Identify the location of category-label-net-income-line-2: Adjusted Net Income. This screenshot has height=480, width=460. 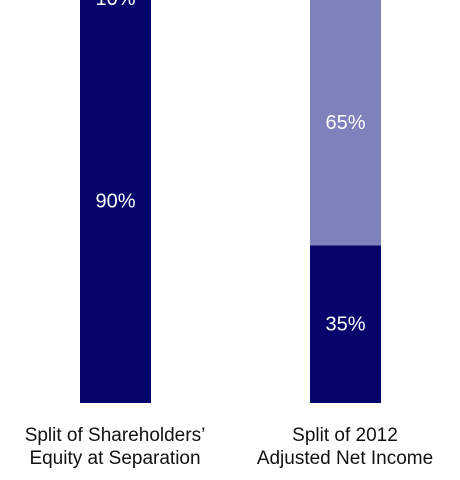
(345, 458).